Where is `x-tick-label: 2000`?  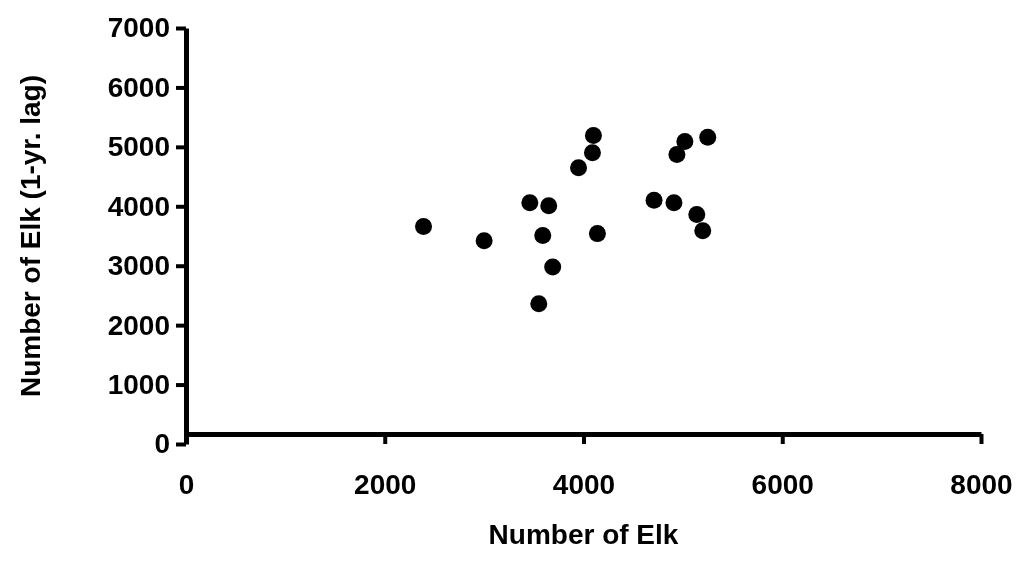
x-tick-label: 2000 is located at coordinates (385, 484).